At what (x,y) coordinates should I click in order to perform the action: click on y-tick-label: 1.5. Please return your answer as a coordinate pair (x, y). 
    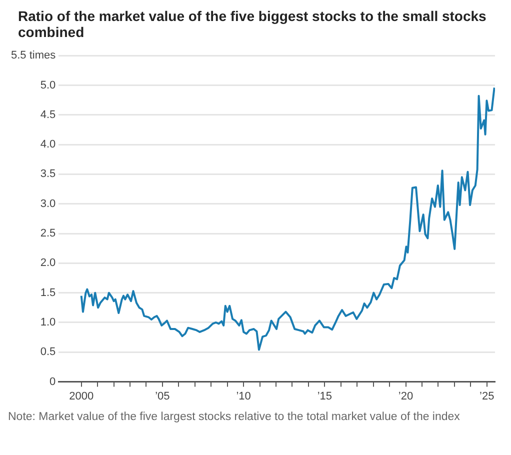
    Looking at the image, I should click on (48, 292).